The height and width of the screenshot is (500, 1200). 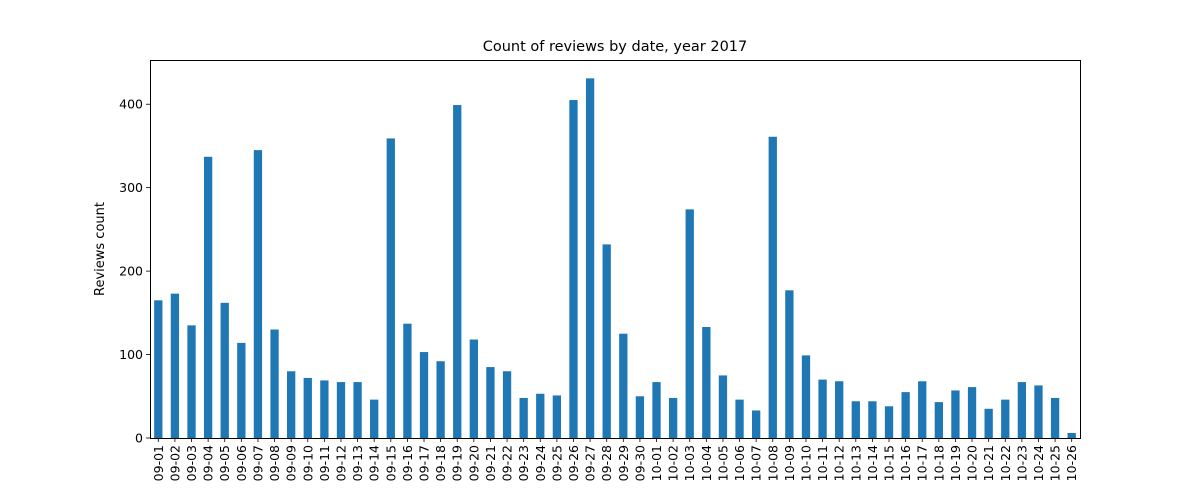 What do you see at coordinates (540, 463) in the screenshot?
I see `x-tick-label: 09-24` at bounding box center [540, 463].